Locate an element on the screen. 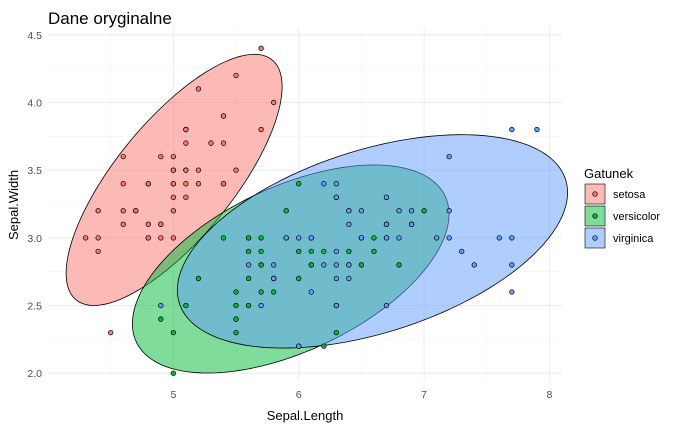 Image resolution: width=682 pixels, height=431 pixels. y-tick-label: 2.5 is located at coordinates (34, 307).